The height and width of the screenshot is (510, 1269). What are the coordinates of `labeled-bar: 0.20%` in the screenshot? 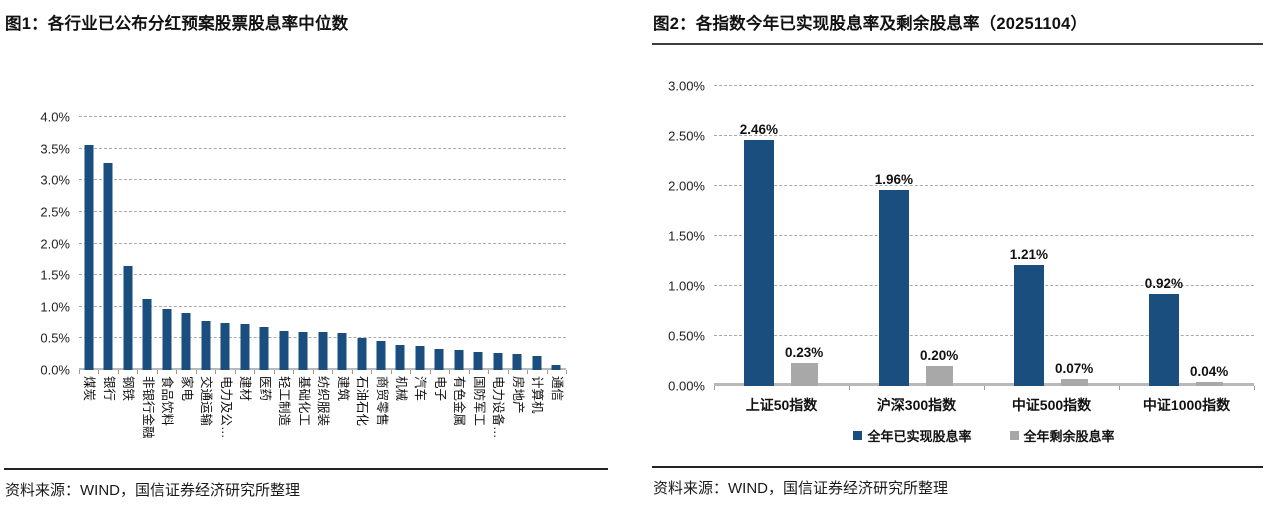 It's located at (939, 236).